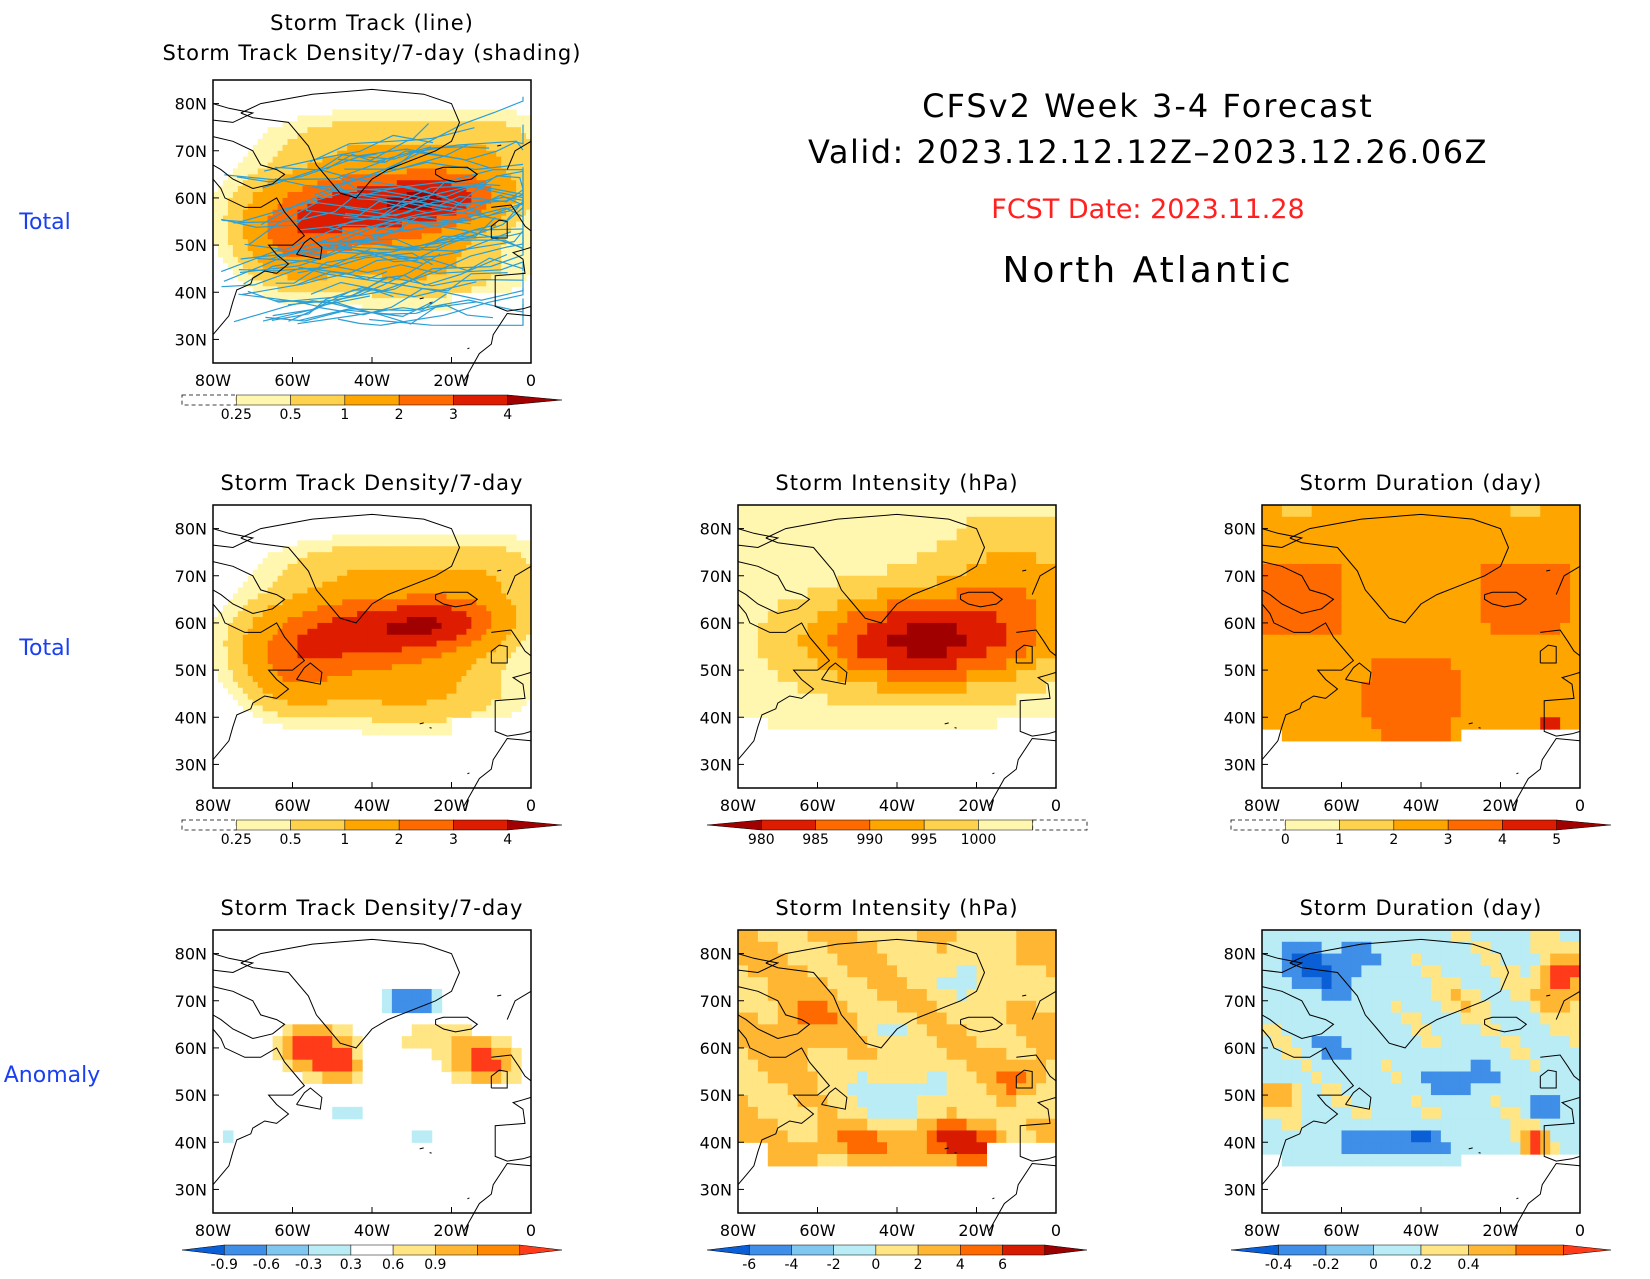 The height and width of the screenshot is (1279, 1650). I want to click on lat-tick-label: 40N, so click(716, 717).